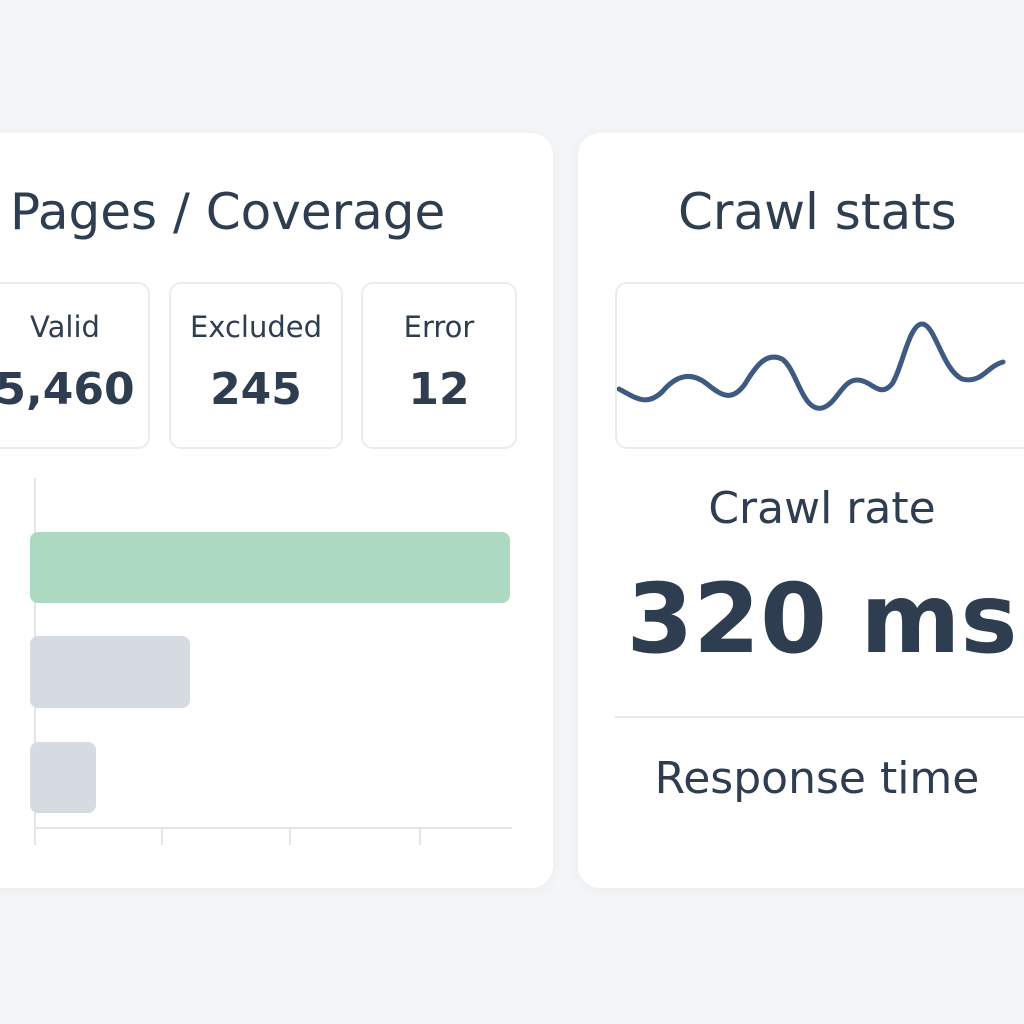 This screenshot has height=1024, width=1024. I want to click on crawl-rate-value: 320 ms, so click(822, 619).